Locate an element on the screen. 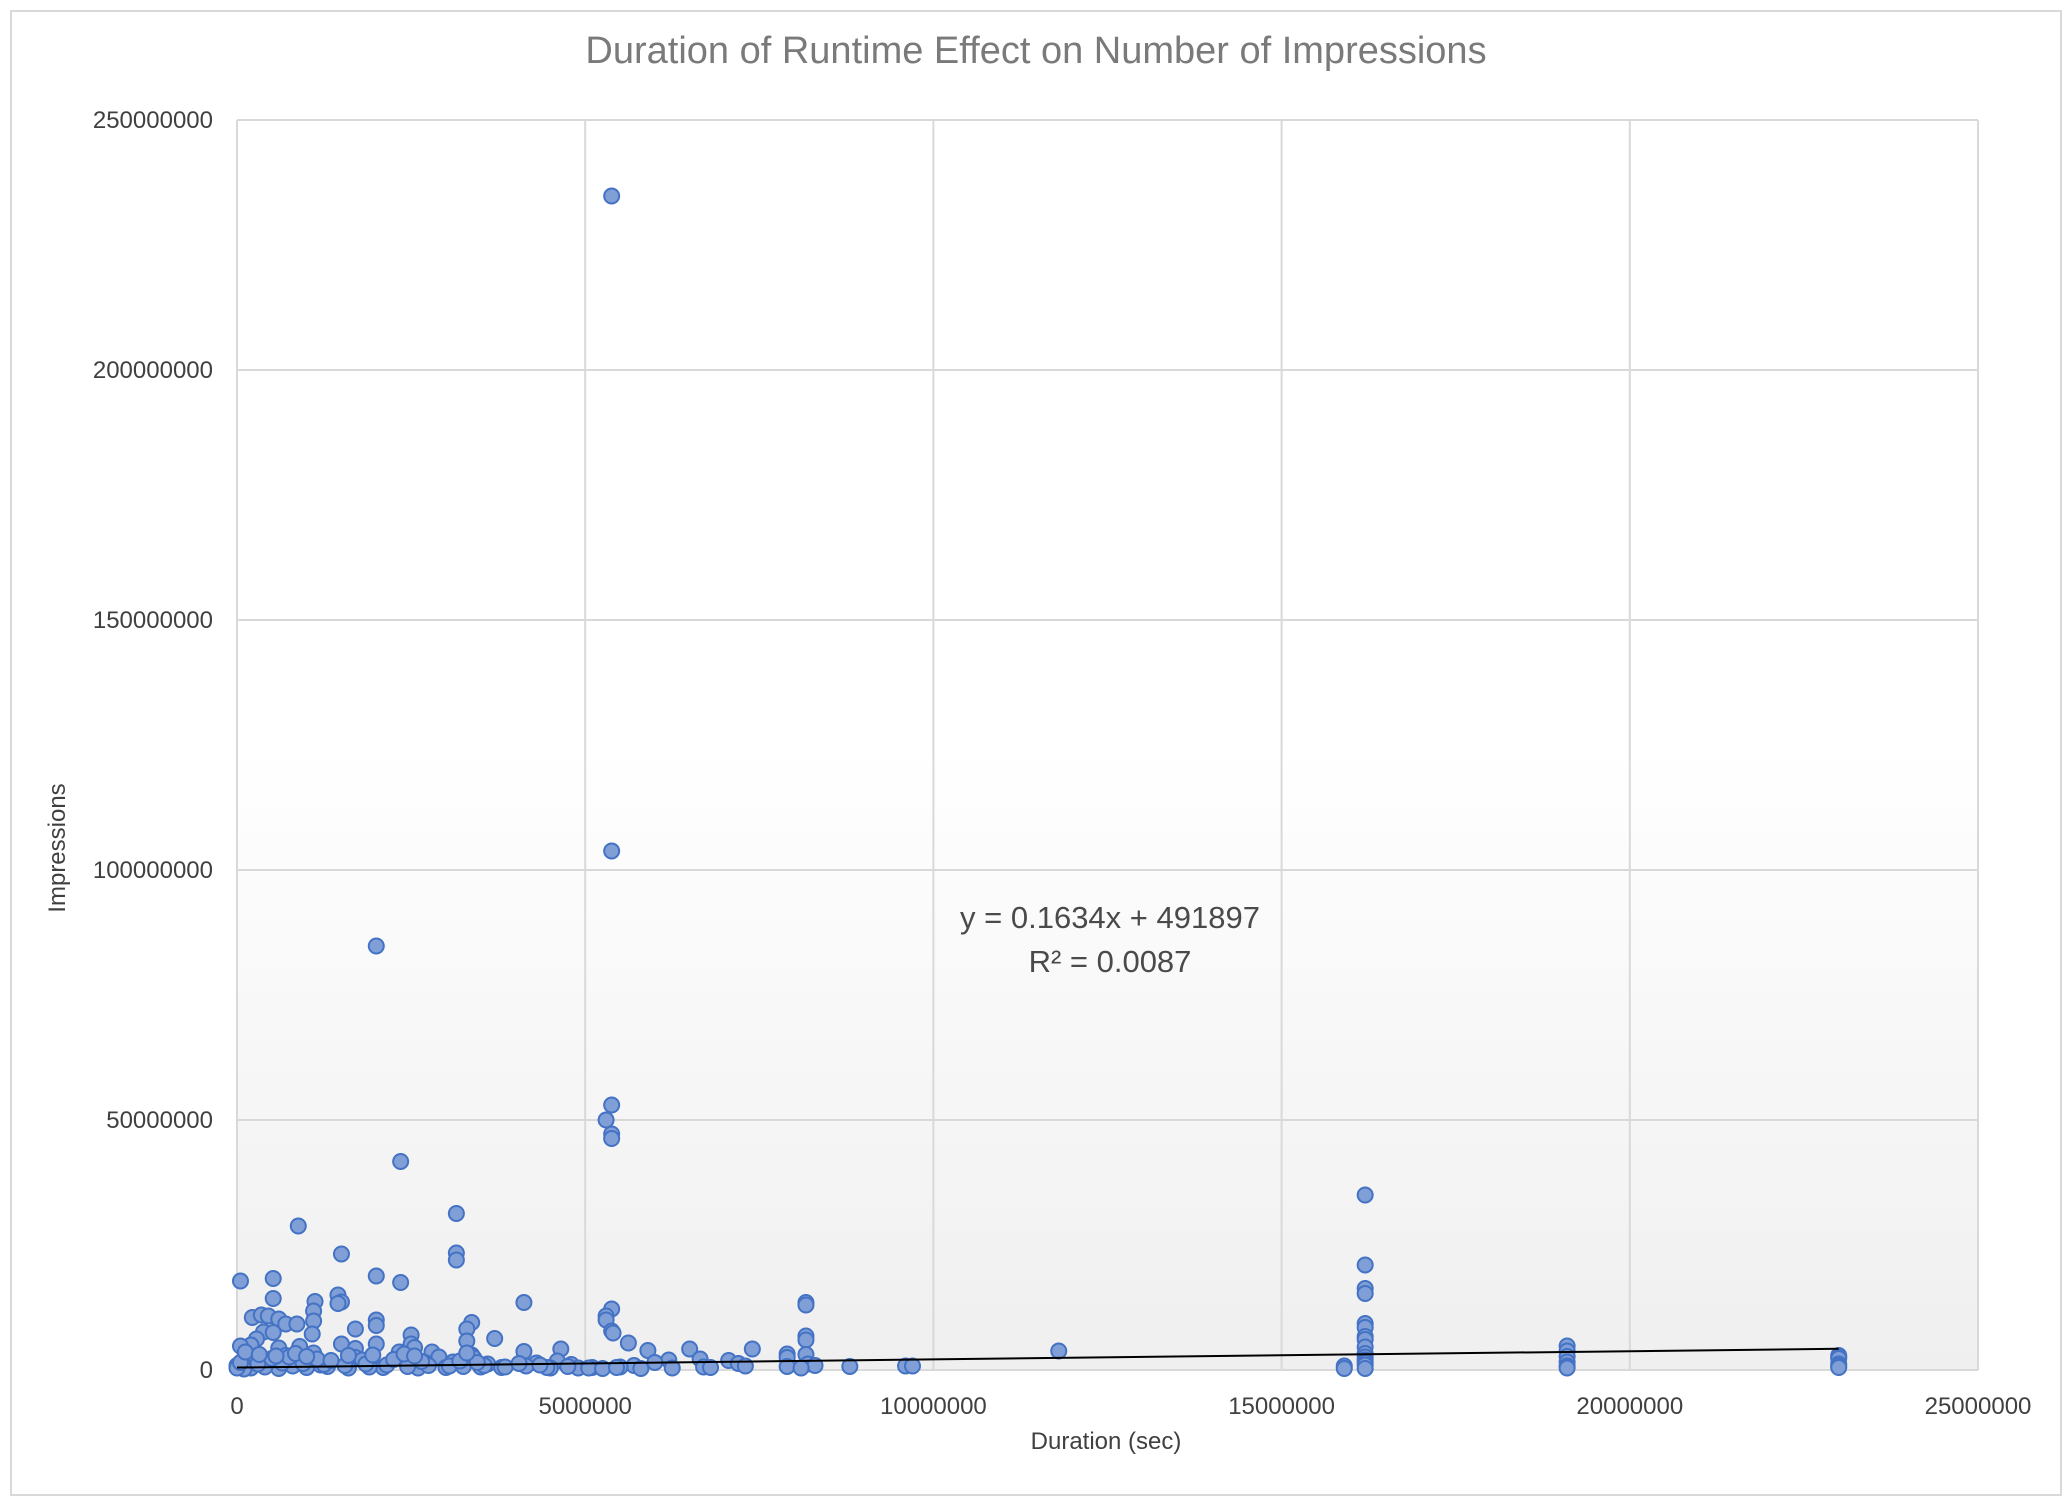 The image size is (2072, 1506). y-tick-label: 0 is located at coordinates (206, 1370).